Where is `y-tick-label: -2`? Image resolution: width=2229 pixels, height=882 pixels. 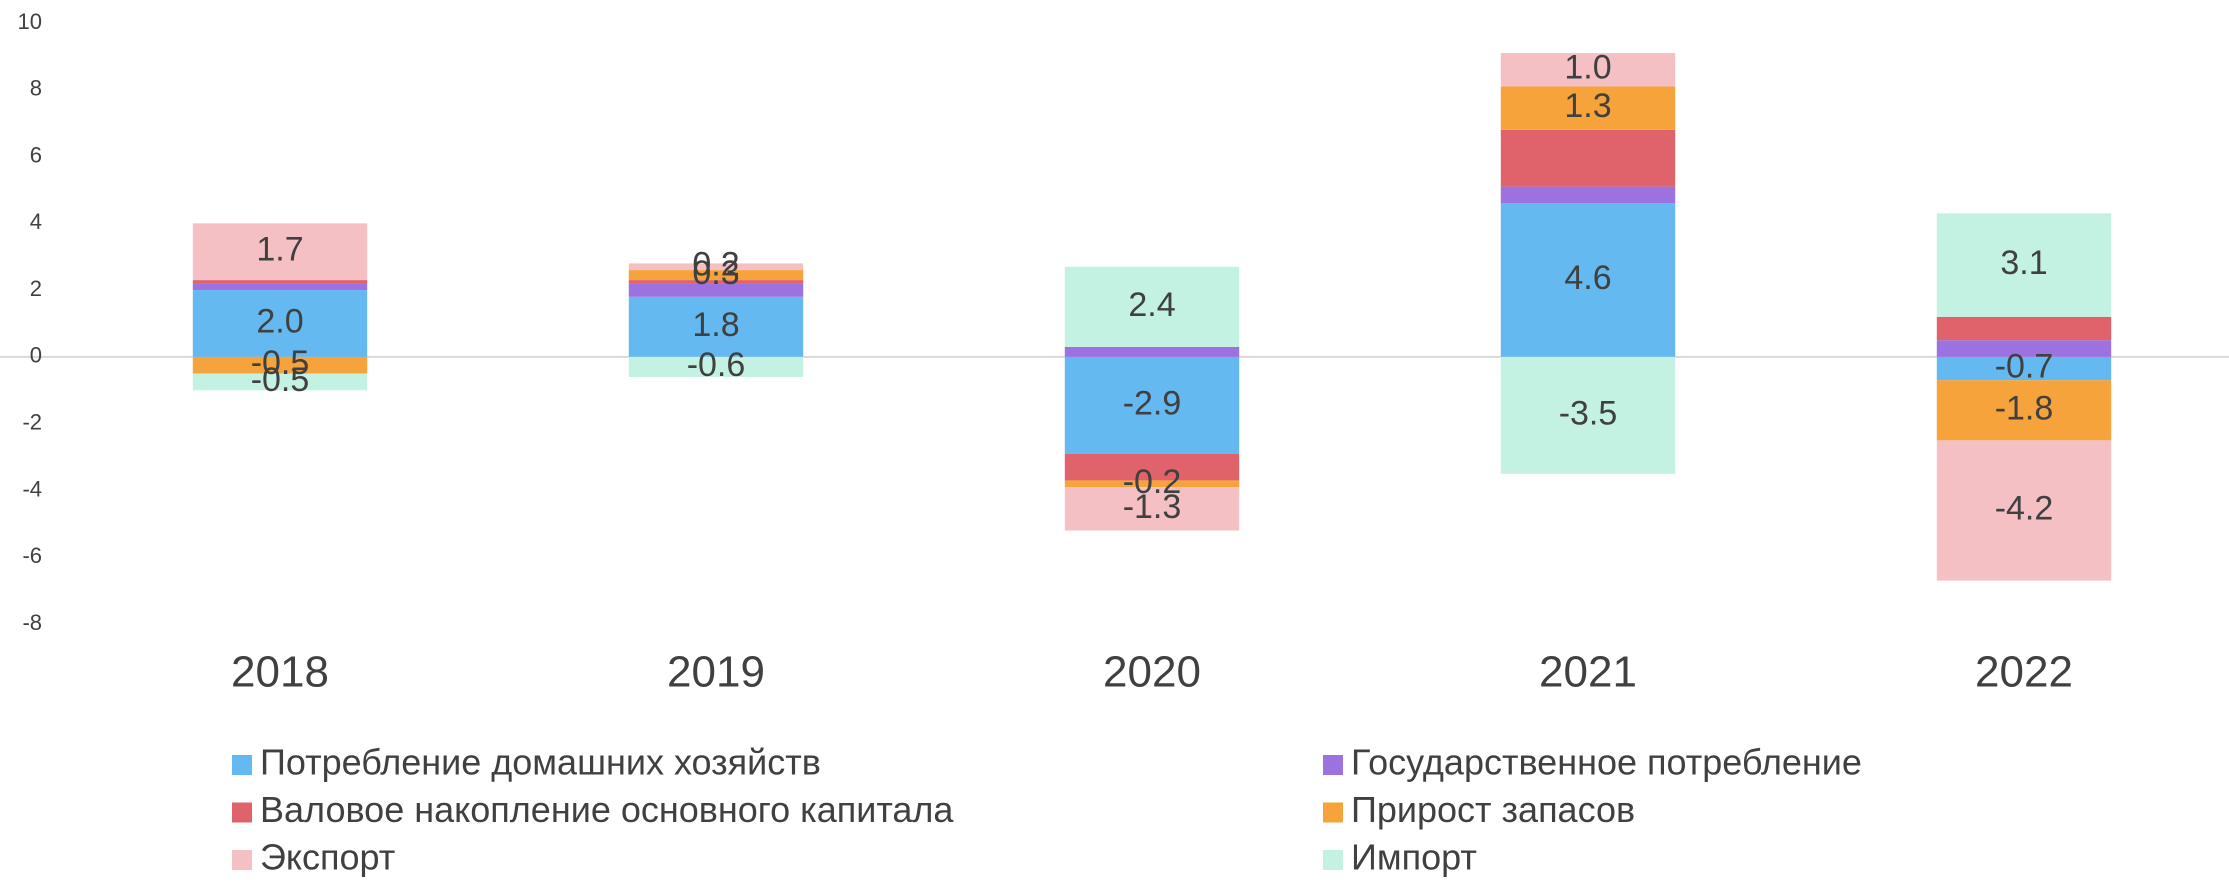
y-tick-label: -2 is located at coordinates (32, 421).